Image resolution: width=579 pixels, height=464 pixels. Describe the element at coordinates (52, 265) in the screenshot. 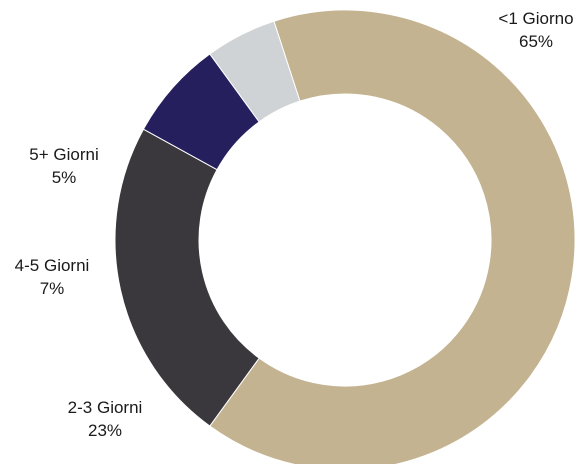

I see `slice-label-2: 4-5 Giorni` at that location.